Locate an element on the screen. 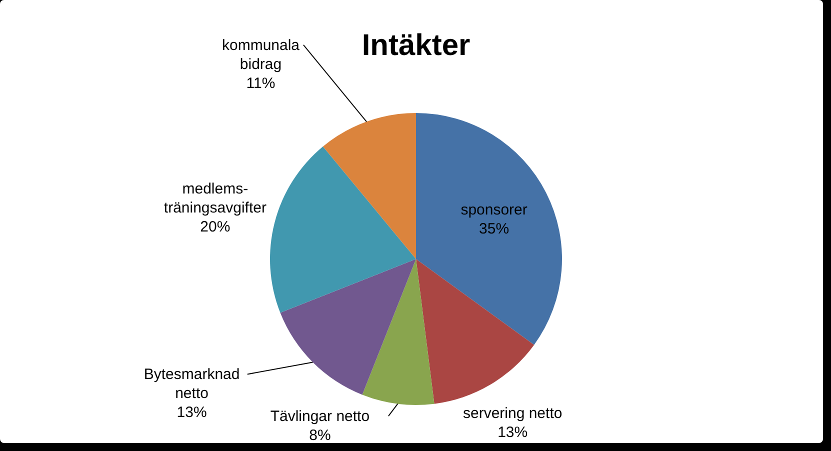  data-label: 8% is located at coordinates (320, 435).